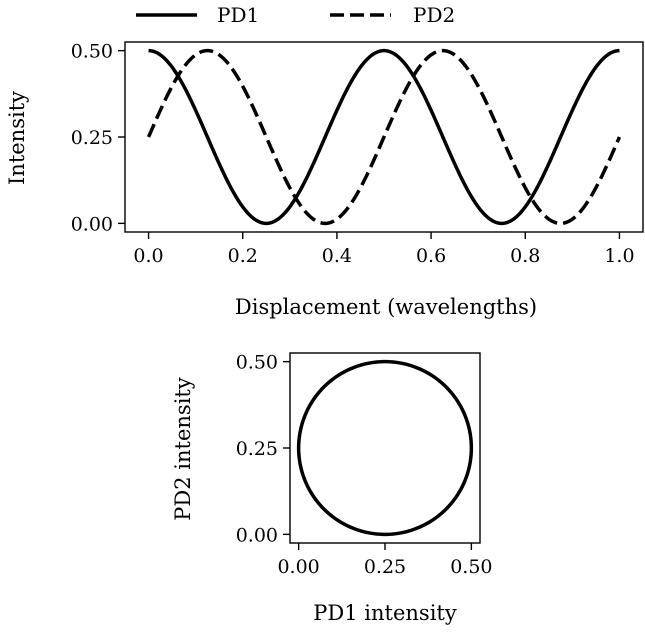 This screenshot has height=633, width=645. Describe the element at coordinates (471, 567) in the screenshot. I see `bottom-x-tick-label: 0.50` at that location.